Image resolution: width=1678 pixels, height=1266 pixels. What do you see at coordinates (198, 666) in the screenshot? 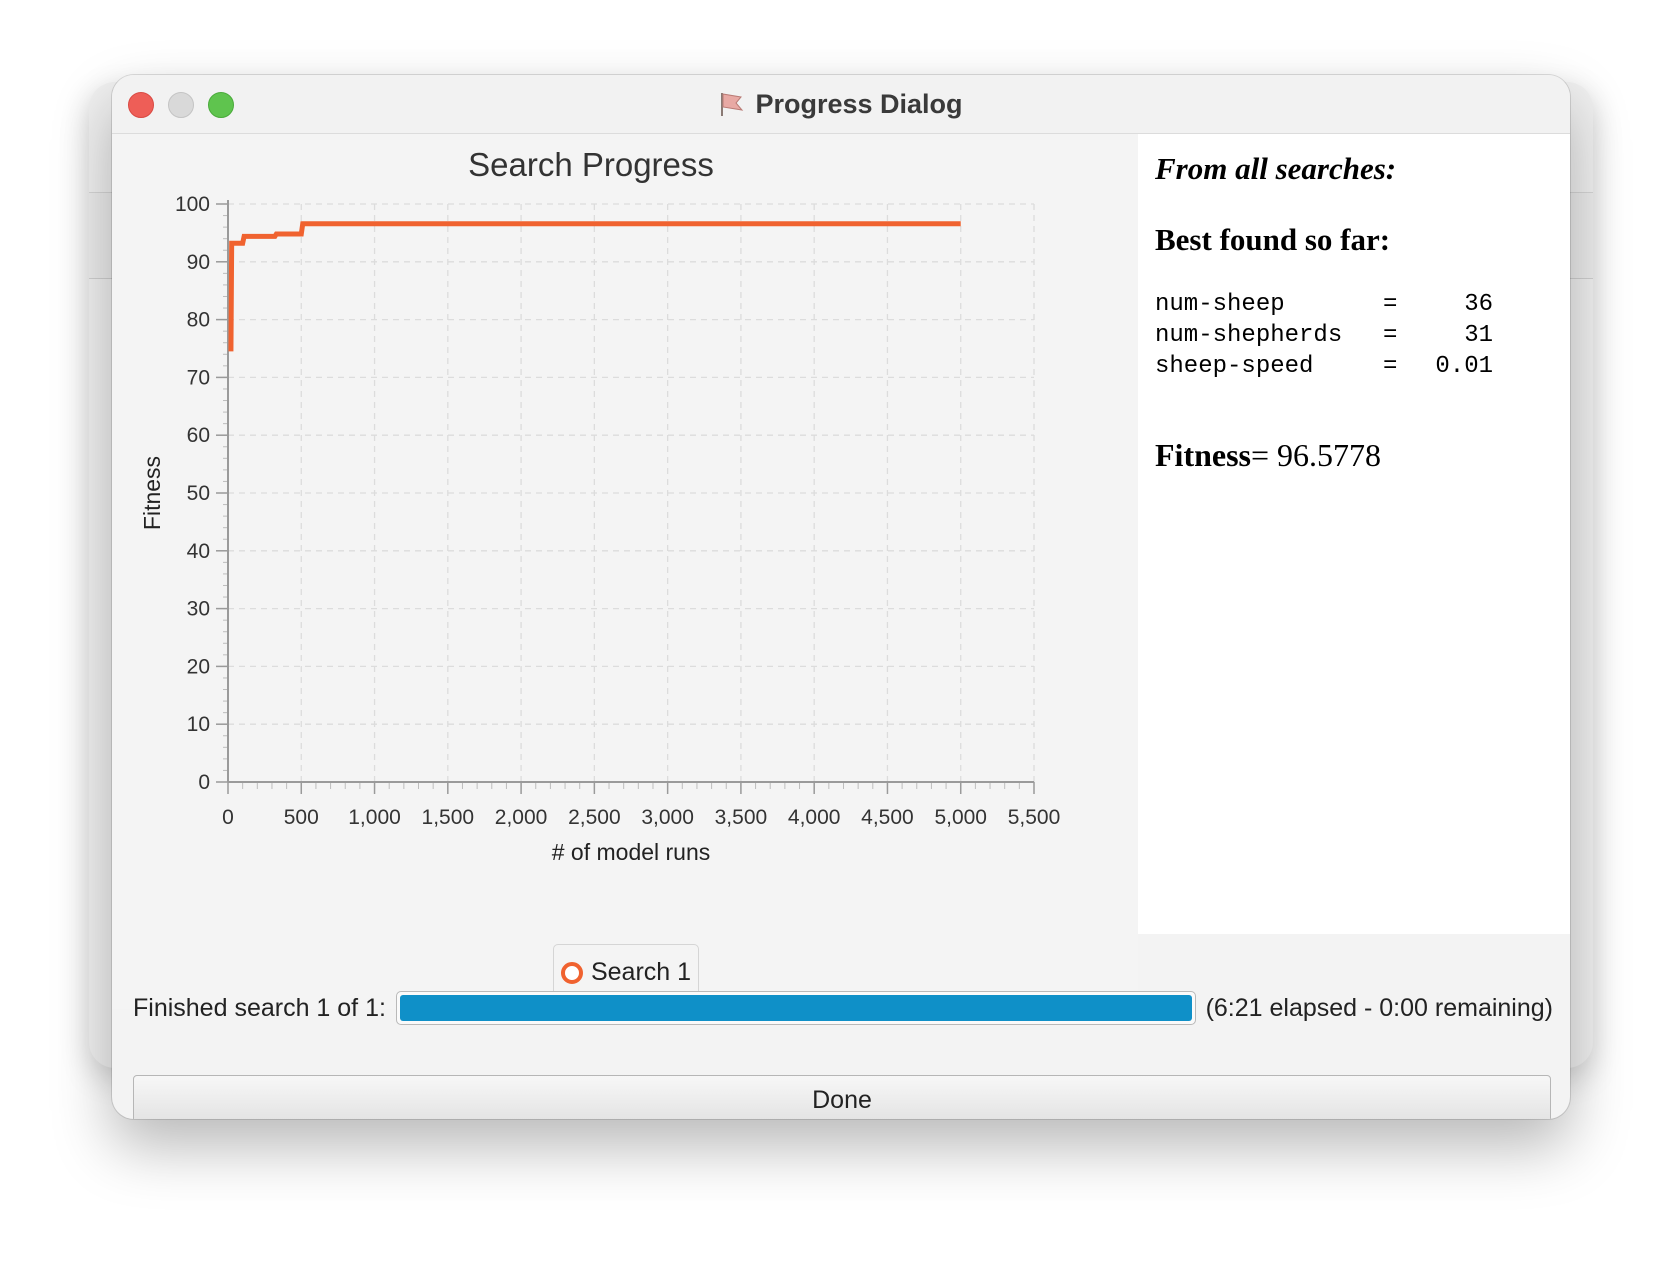
I see `y-tick-label: 20` at bounding box center [198, 666].